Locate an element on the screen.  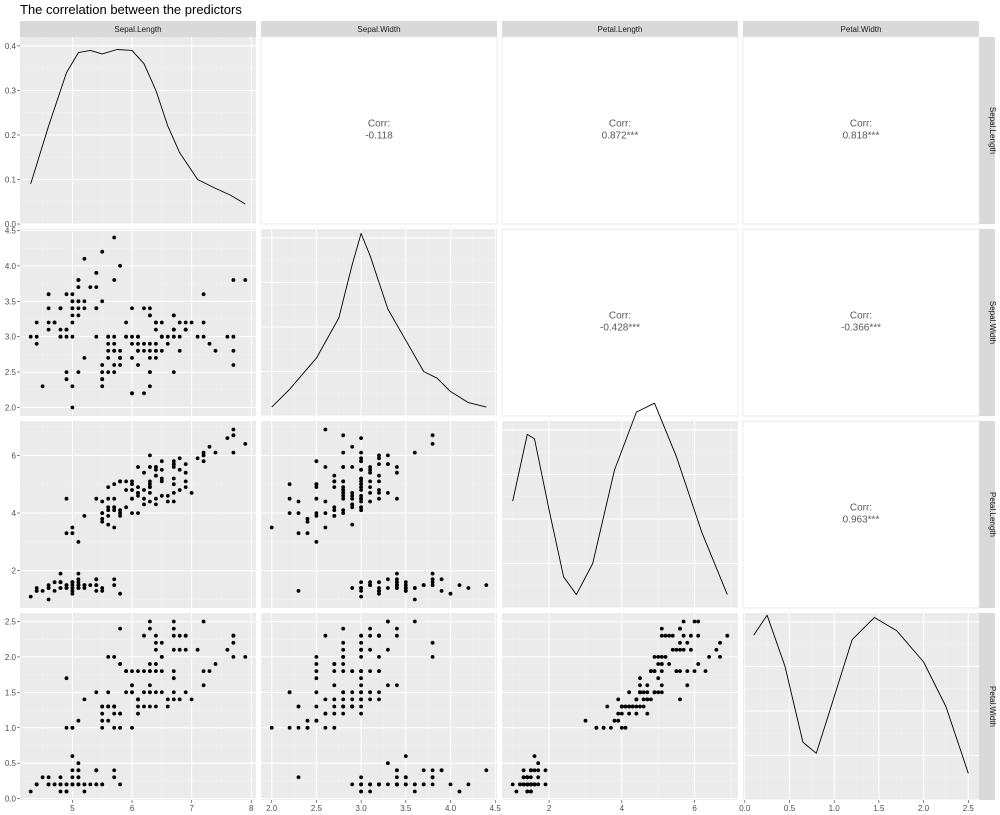
strip-label-sepal-width: Sepal.Width is located at coordinates (378, 29).